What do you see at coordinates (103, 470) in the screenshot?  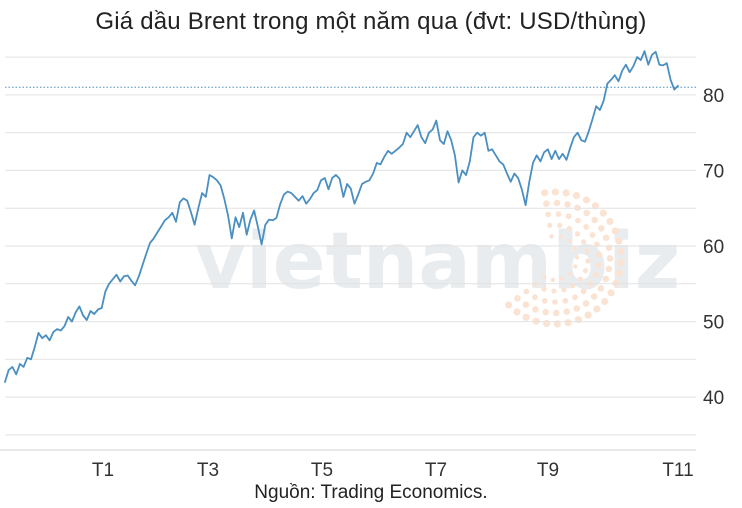 I see `x-tick-label: T1` at bounding box center [103, 470].